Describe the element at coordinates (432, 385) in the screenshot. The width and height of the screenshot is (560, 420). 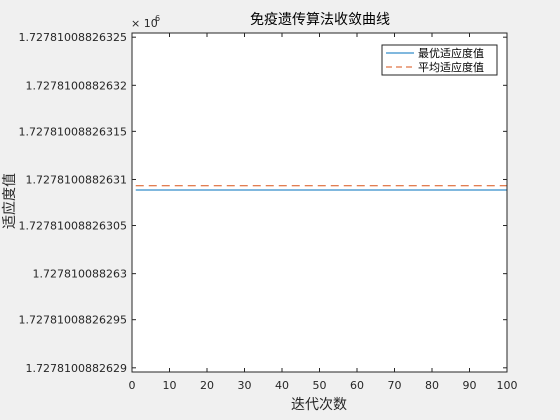
I see `x-tick-label: 80` at that location.